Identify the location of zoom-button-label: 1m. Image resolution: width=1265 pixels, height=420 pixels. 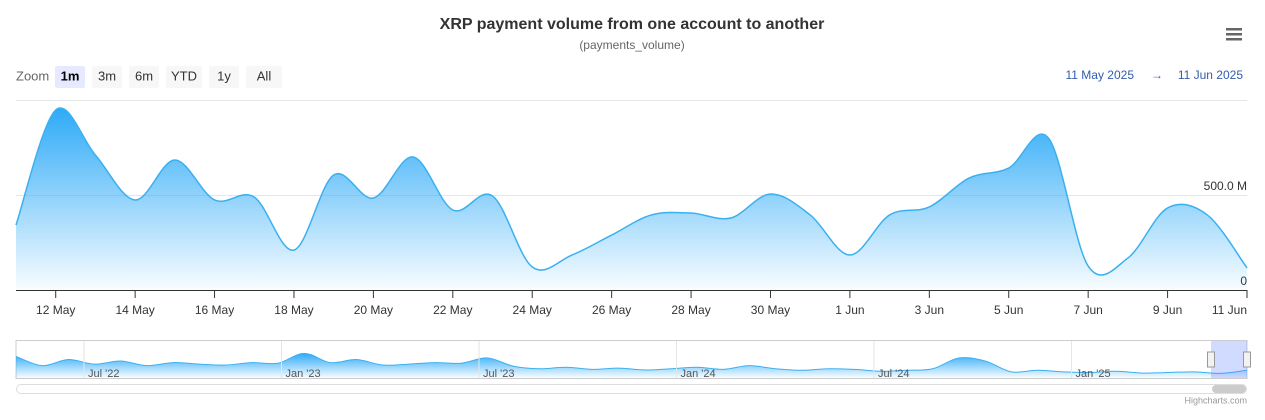
(70, 75).